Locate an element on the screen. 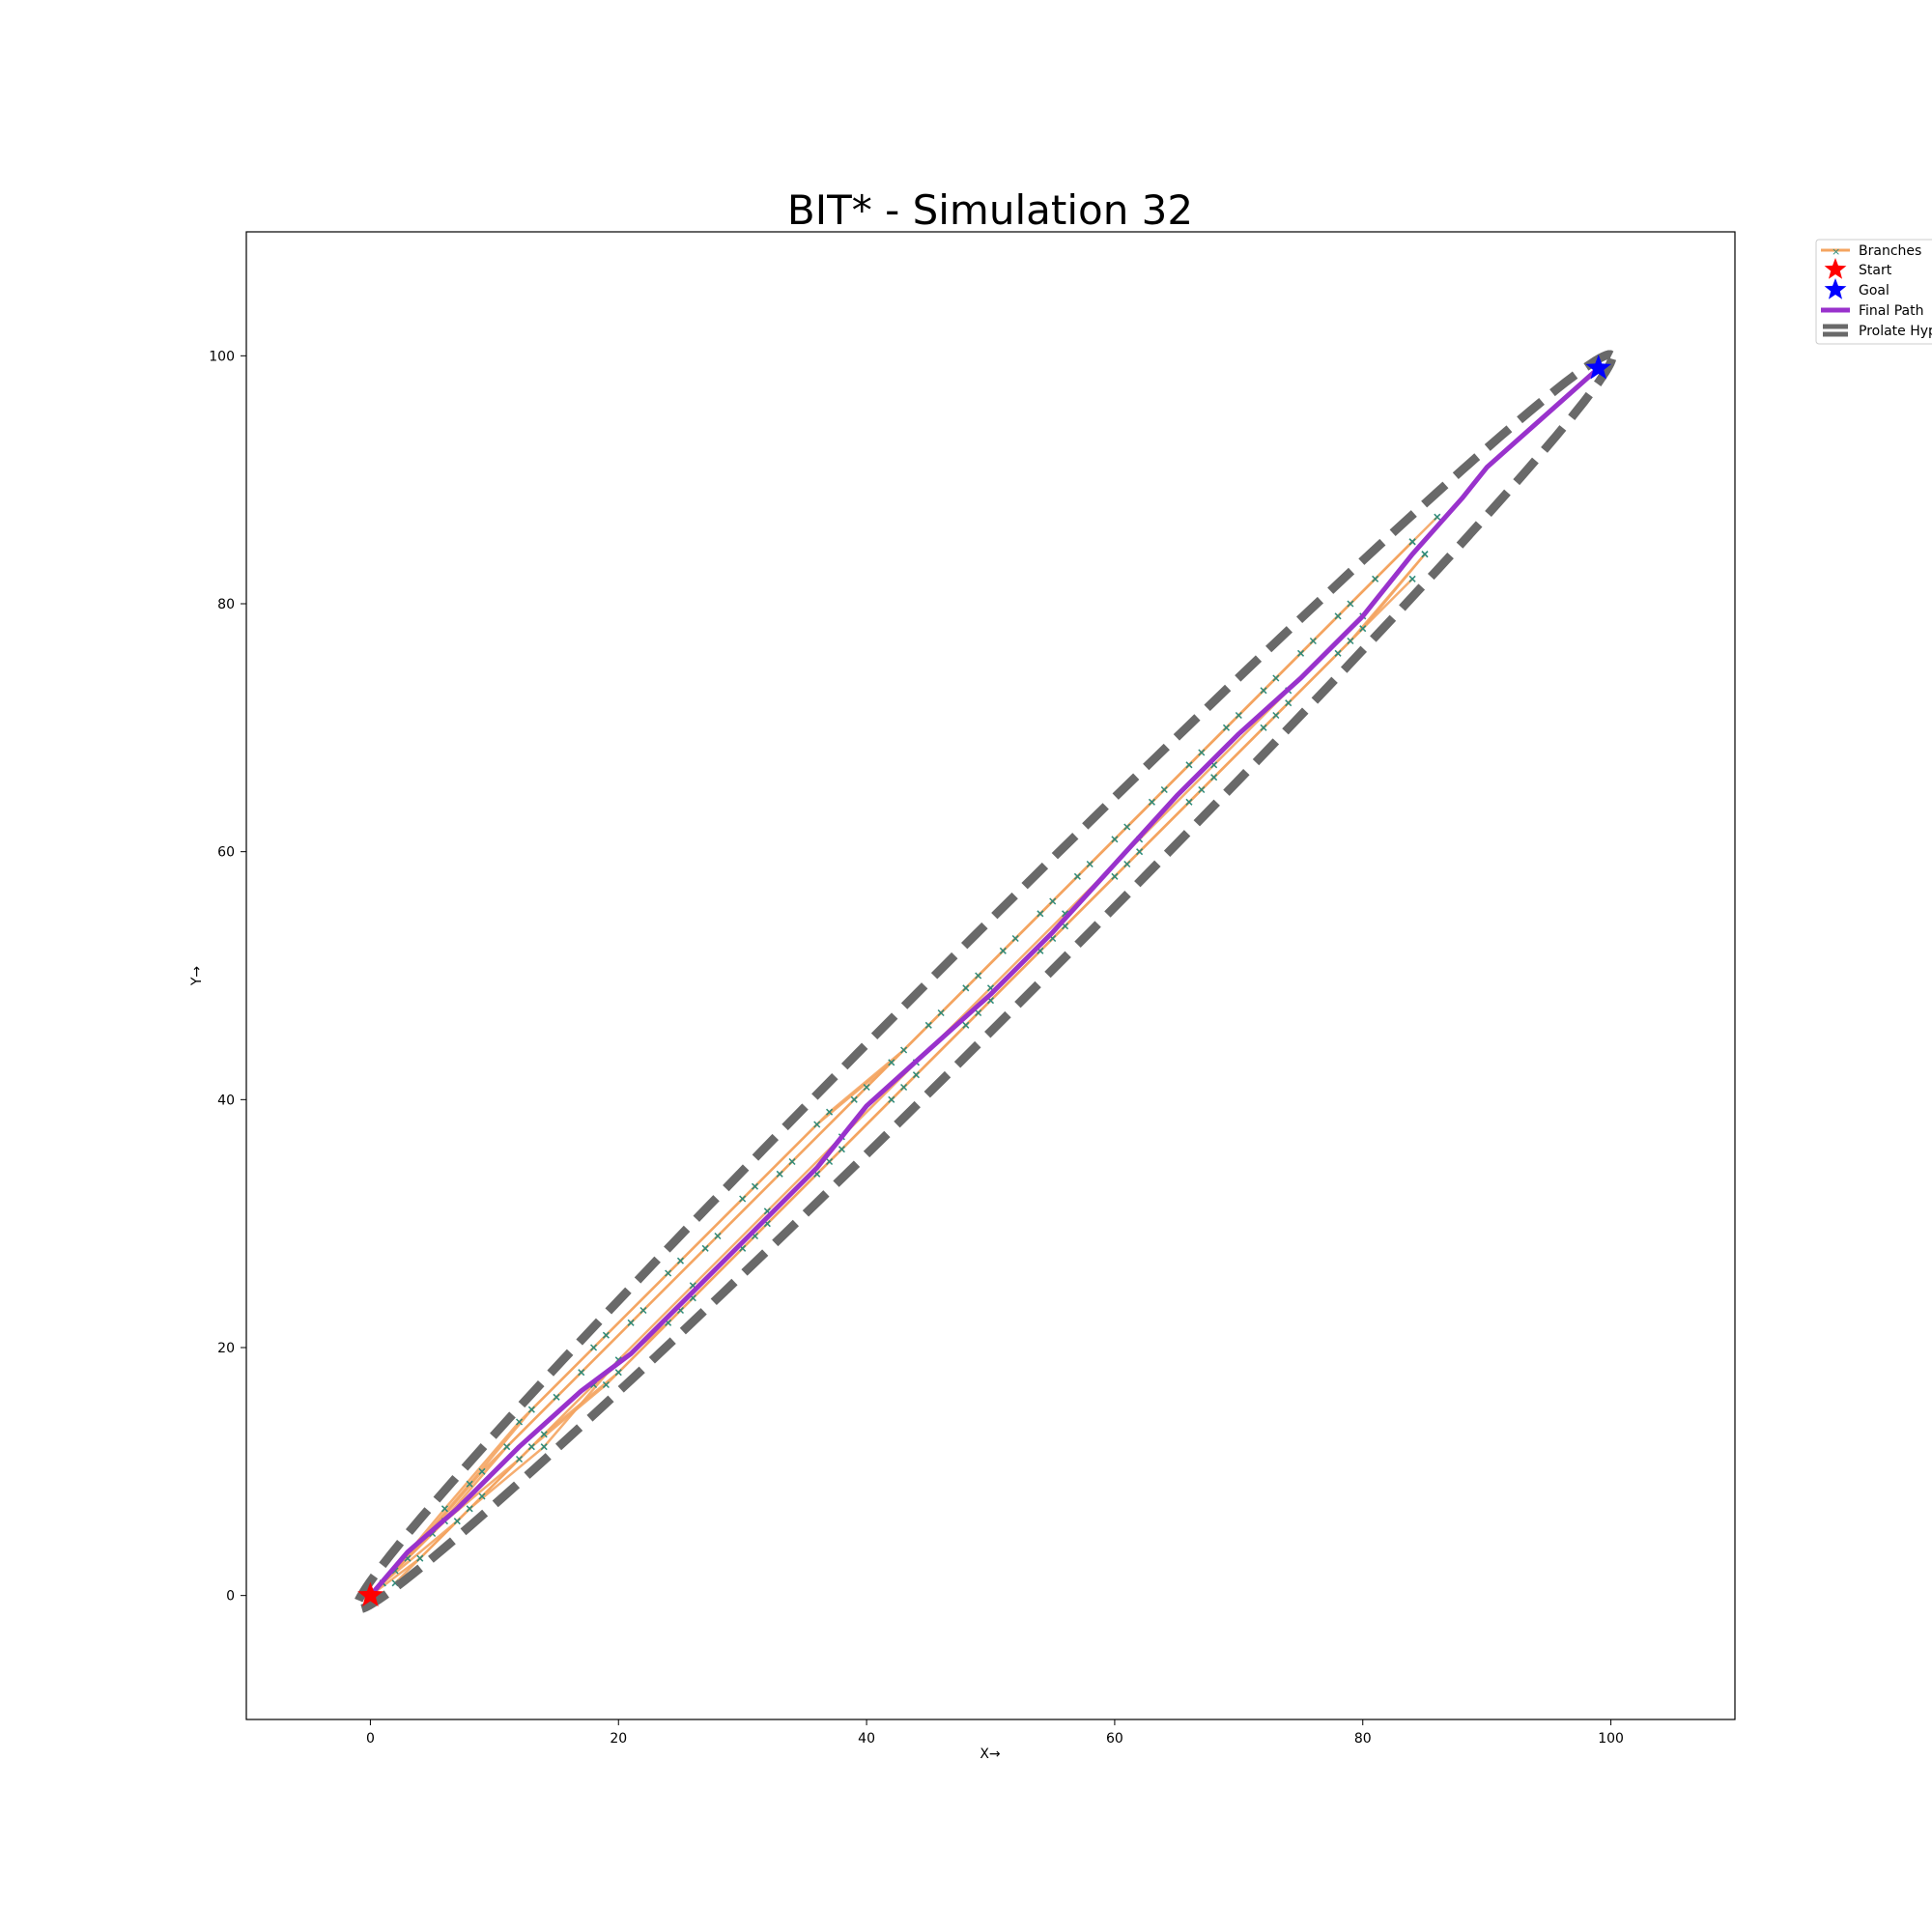 This screenshot has height=1932, width=1932. y-tick-label: 80 is located at coordinates (226, 604).